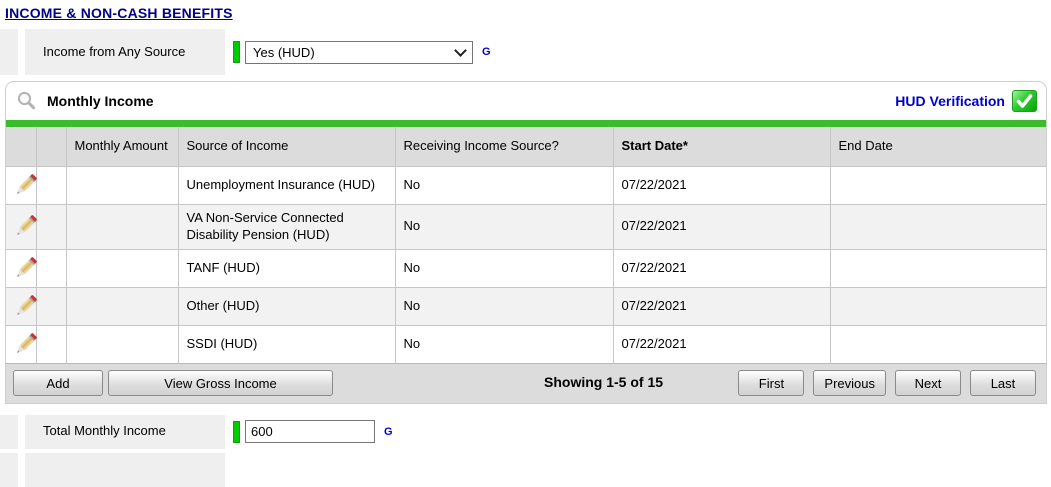 Image resolution: width=1051 pixels, height=487 pixels. Describe the element at coordinates (286, 185) in the screenshot. I see `cell-source-of-income: Unemployment Insurance (HUD)` at that location.